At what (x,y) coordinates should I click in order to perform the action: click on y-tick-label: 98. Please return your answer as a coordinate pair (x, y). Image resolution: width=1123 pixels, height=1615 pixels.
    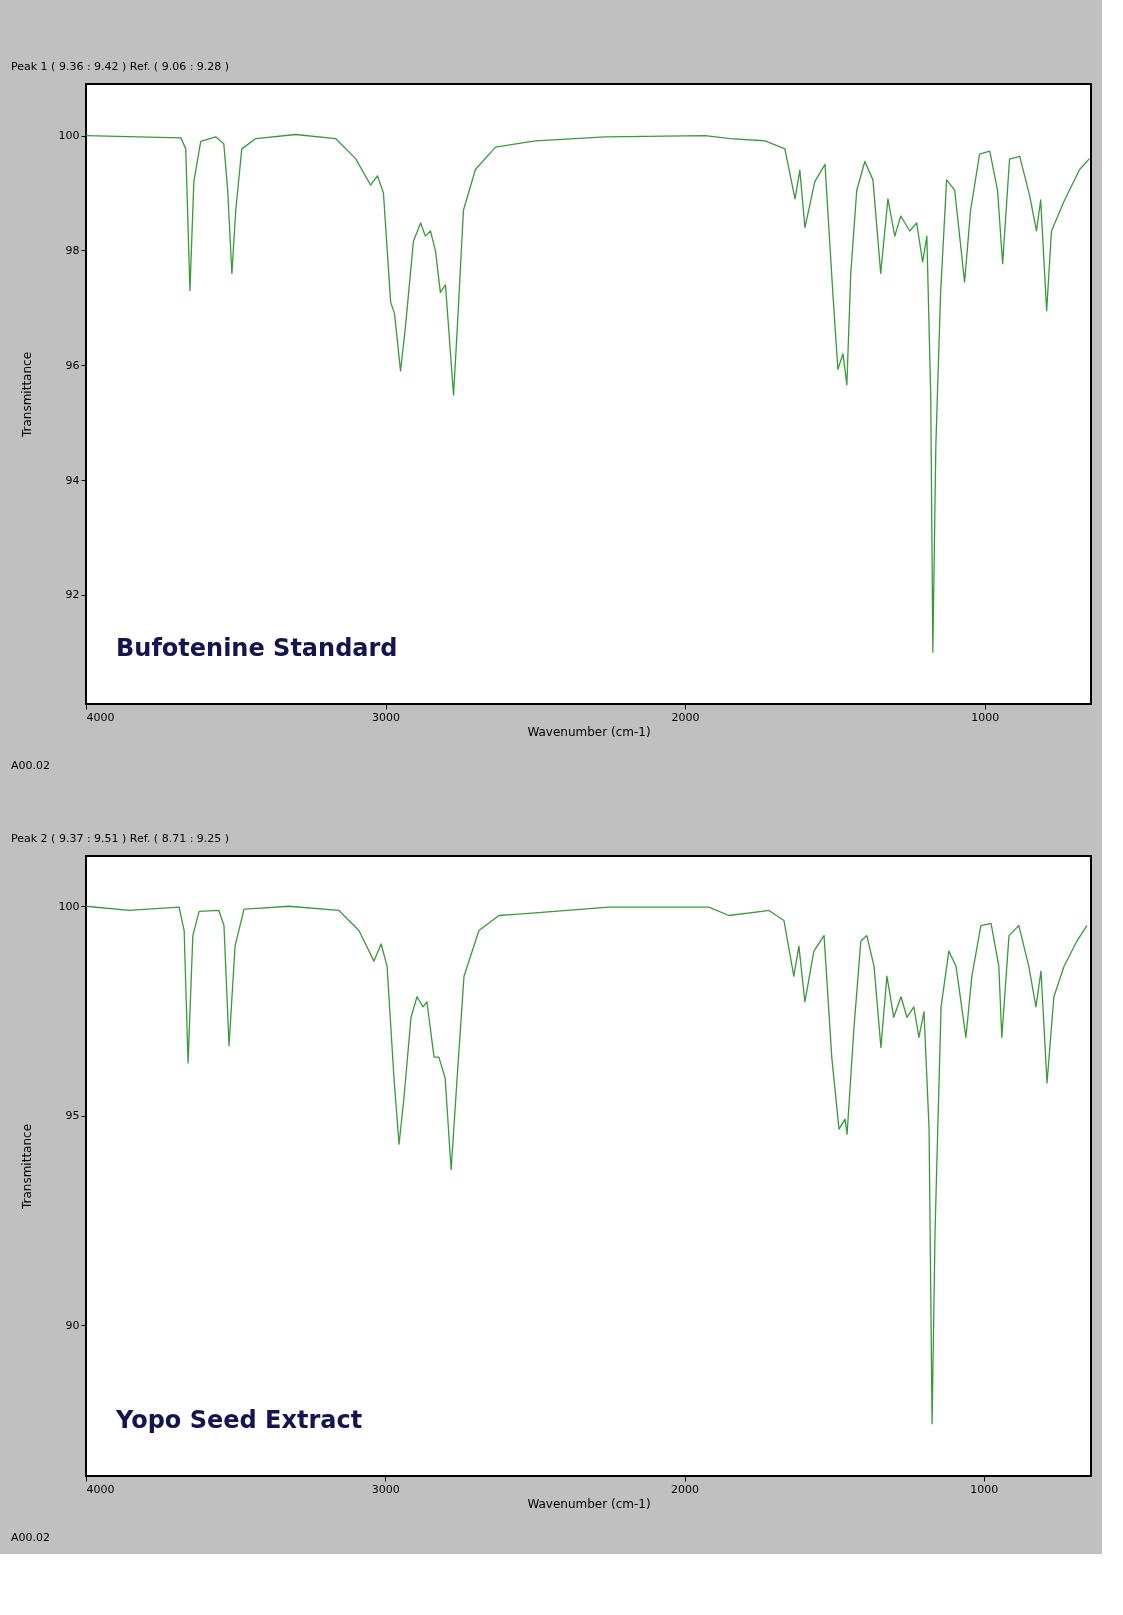
    Looking at the image, I should click on (72, 250).